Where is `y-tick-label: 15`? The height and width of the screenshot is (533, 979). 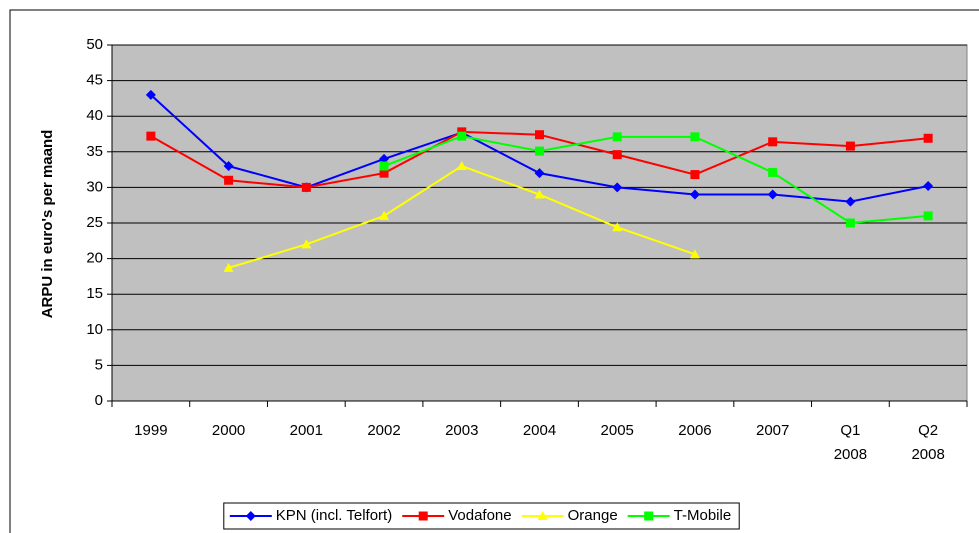 y-tick-label: 15 is located at coordinates (94, 293).